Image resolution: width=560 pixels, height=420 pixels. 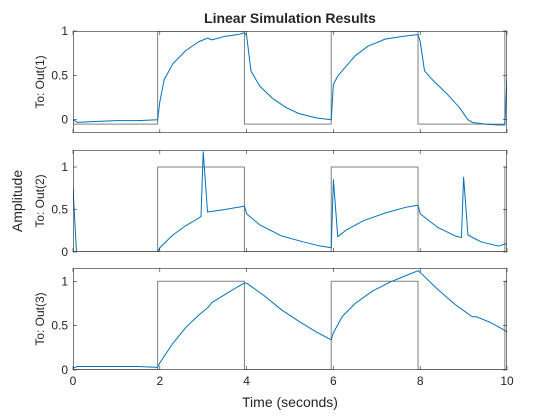 I want to click on x-tick-label: 6, so click(x=333, y=381).